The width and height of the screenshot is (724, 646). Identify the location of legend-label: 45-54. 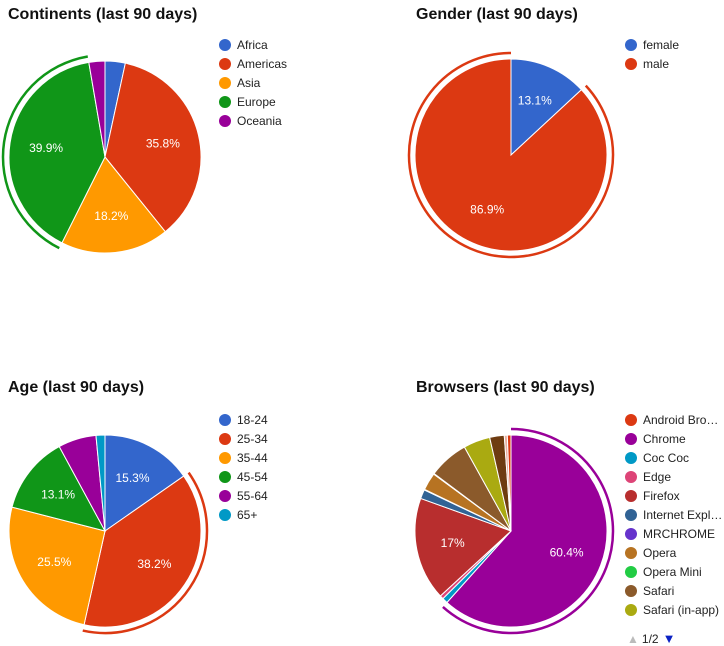
(252, 477).